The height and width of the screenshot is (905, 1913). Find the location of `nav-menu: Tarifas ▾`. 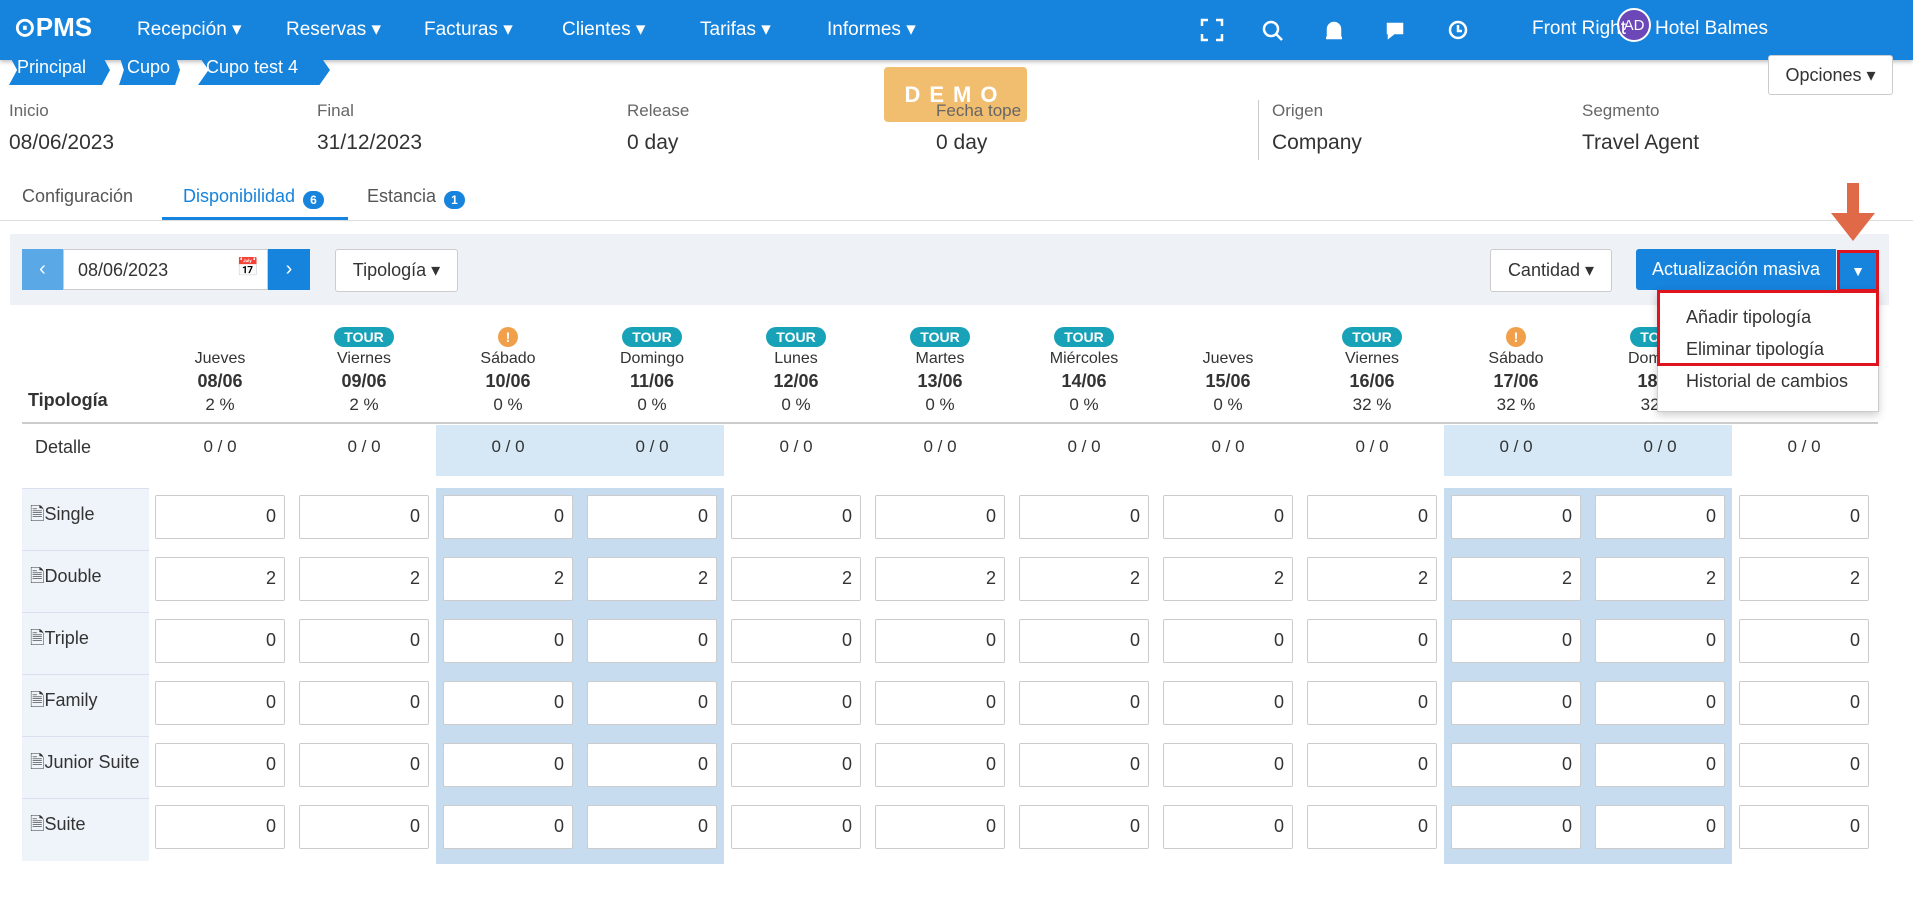

nav-menu: Tarifas ▾ is located at coordinates (735, 29).